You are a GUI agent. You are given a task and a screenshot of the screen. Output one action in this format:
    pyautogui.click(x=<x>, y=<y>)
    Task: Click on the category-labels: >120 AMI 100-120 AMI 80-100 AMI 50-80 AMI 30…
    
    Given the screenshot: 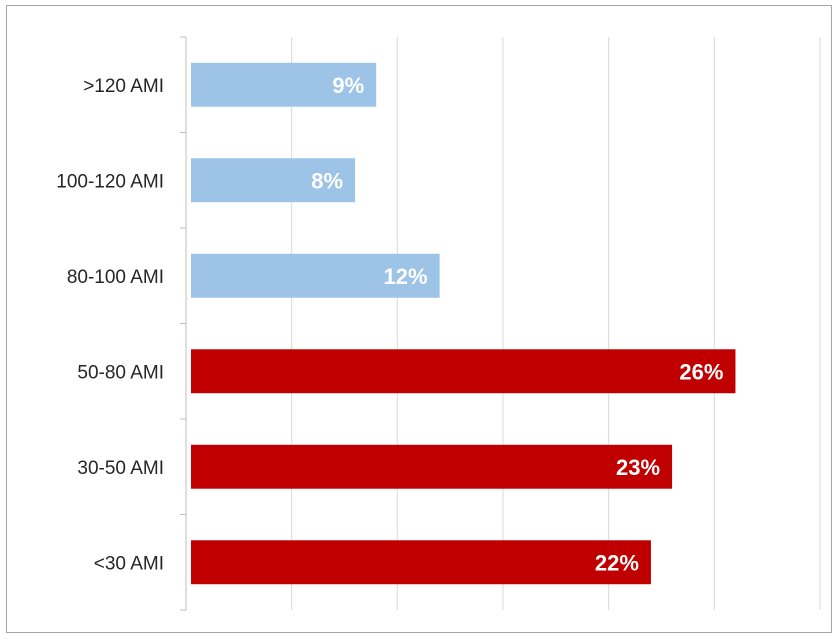 What is the action you would take?
    pyautogui.click(x=110, y=325)
    